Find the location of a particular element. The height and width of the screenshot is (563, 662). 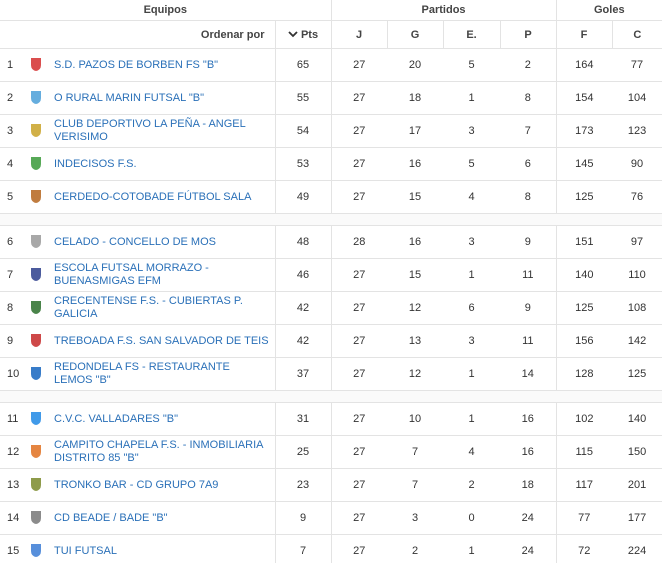

column-header: G is located at coordinates (415, 34).